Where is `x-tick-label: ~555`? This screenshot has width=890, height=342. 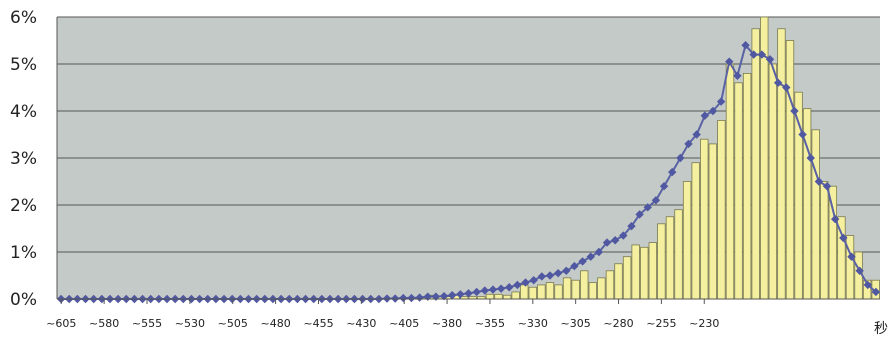
x-tick-label: ~555 is located at coordinates (147, 323).